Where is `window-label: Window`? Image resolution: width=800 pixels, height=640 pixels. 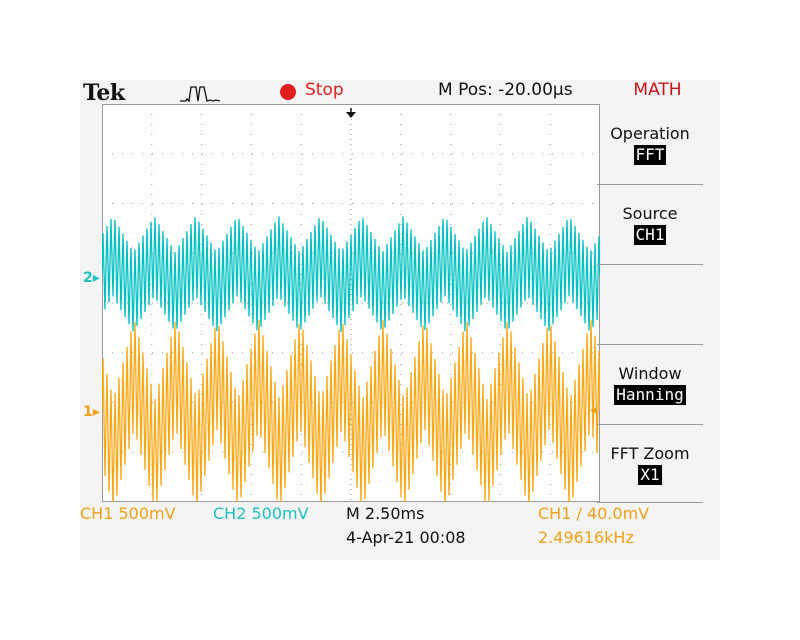
window-label: Window is located at coordinates (650, 373).